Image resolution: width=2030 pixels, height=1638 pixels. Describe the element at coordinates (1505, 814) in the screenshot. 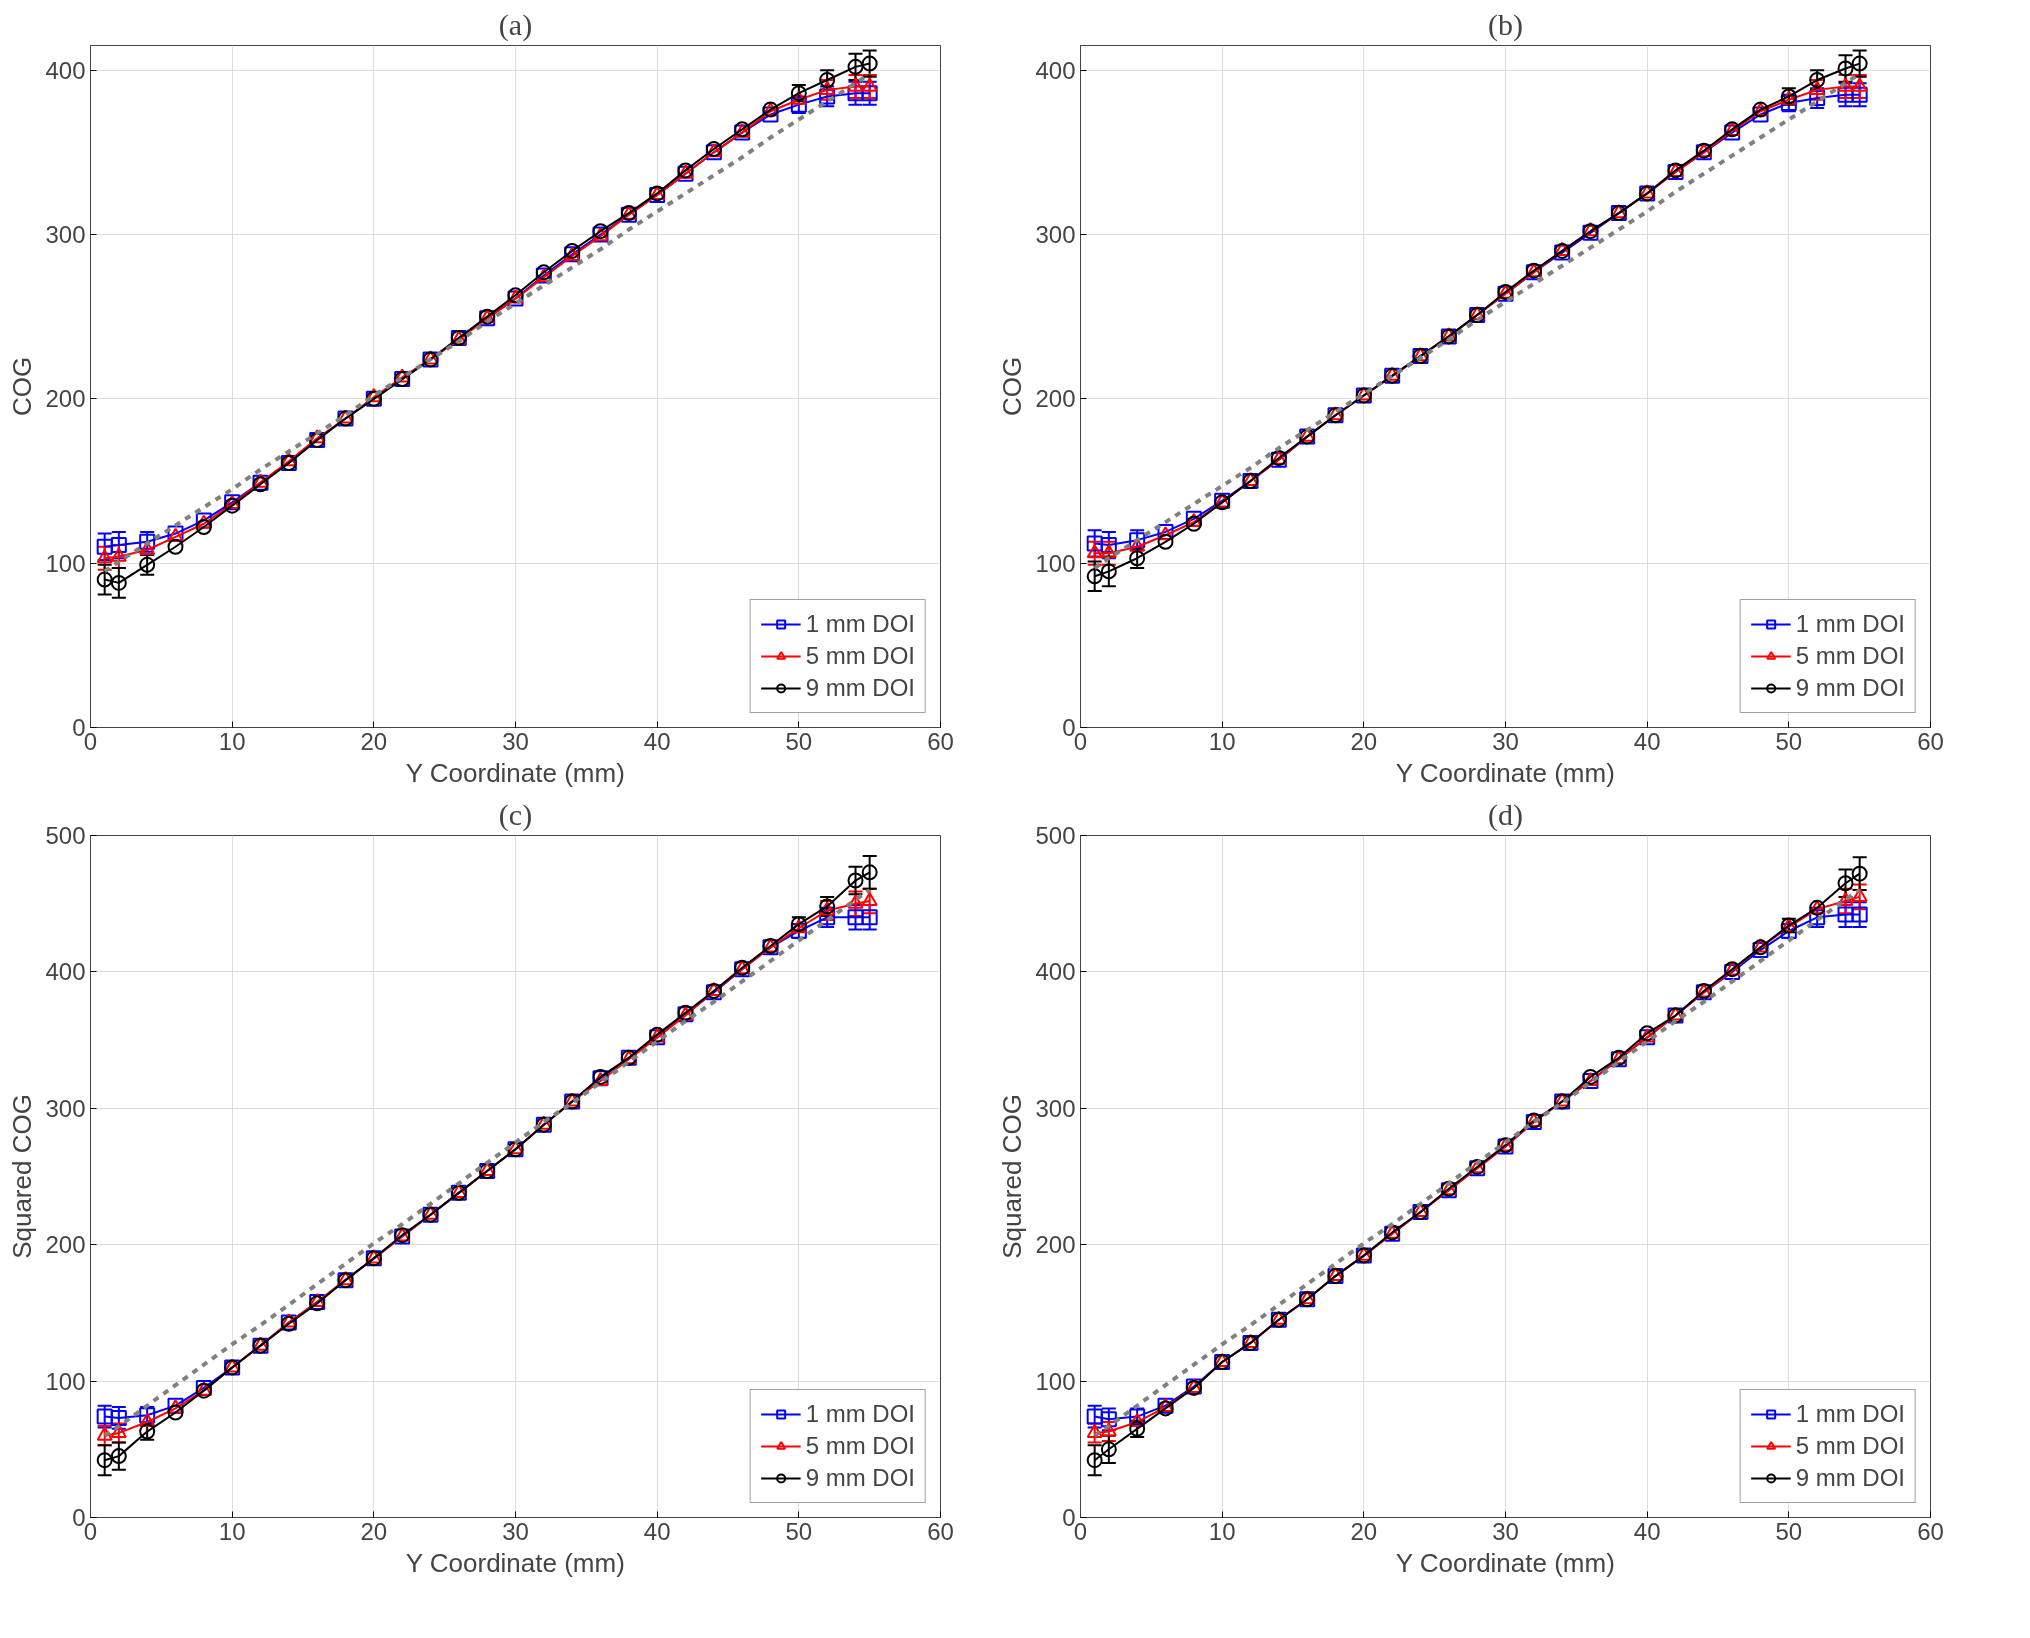

I see `chart-title: (d)` at that location.